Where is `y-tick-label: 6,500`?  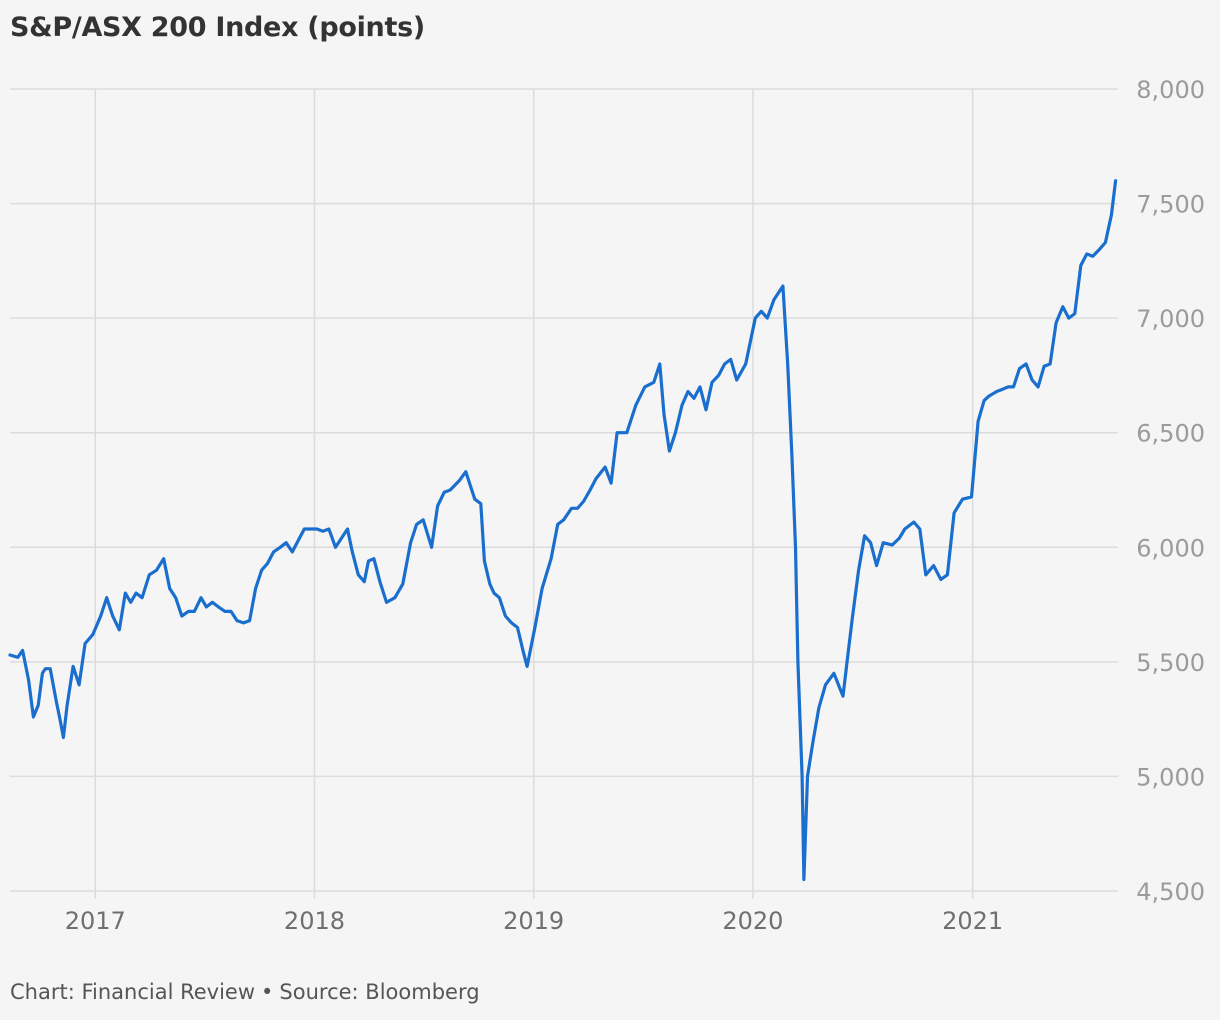
y-tick-label: 6,500 is located at coordinates (1170, 434).